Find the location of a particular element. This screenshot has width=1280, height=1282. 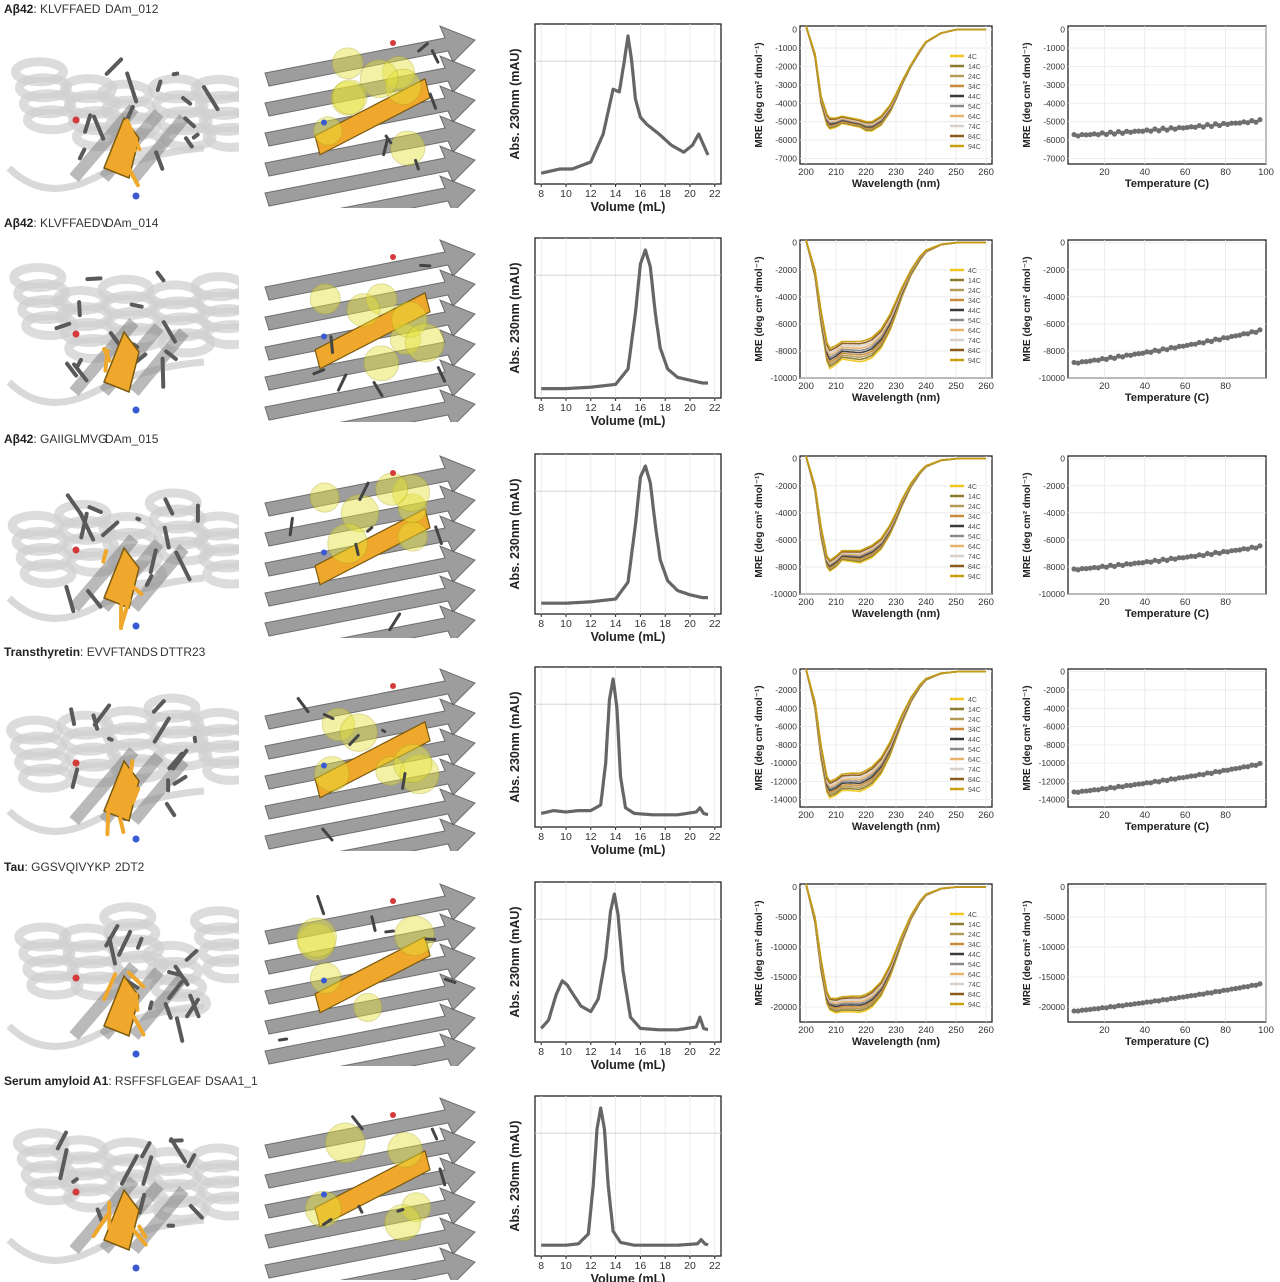

y-tick-label: -8000 is located at coordinates (1054, 351).